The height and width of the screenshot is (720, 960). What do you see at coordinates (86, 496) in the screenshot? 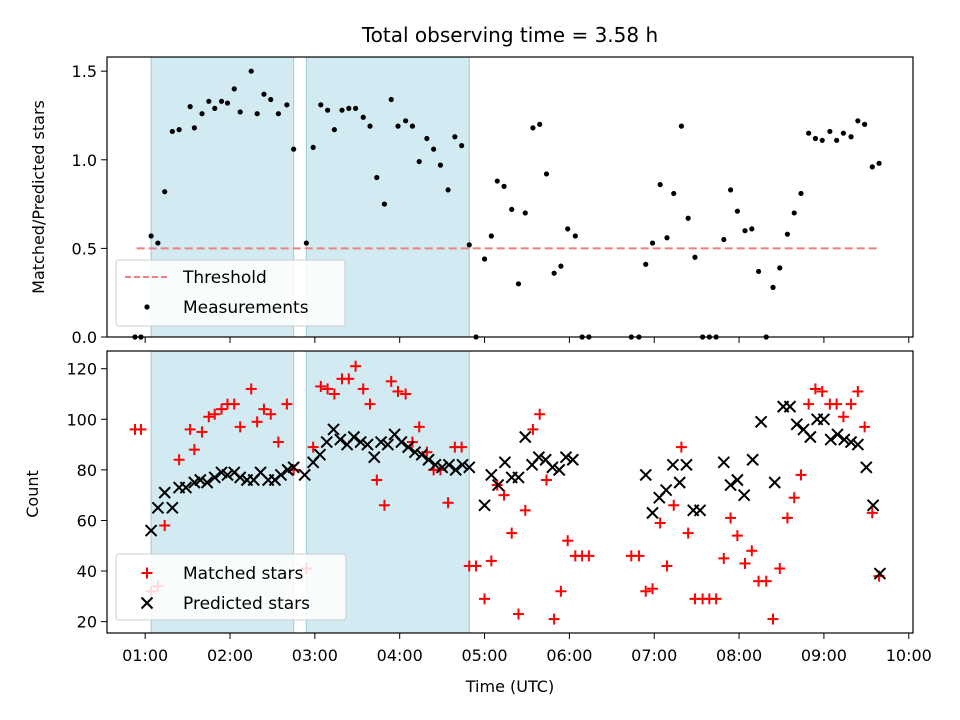
I see `bottom-y-axis: 20 40 60 80 100 120` at bounding box center [86, 496].